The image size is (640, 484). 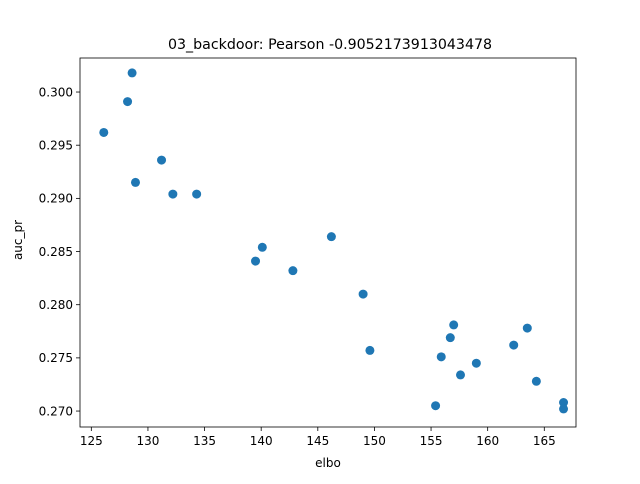 What do you see at coordinates (147, 441) in the screenshot?
I see `x-tick-label: 130` at bounding box center [147, 441].